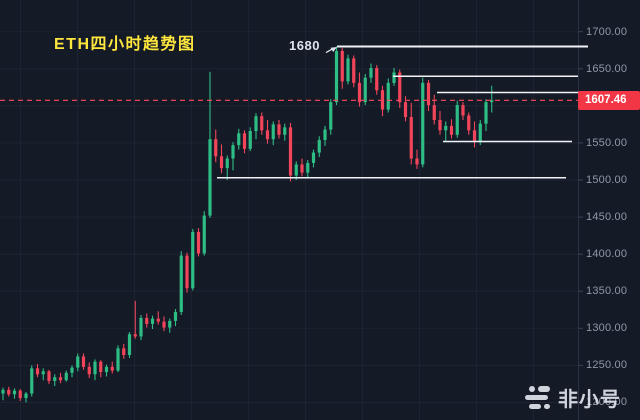 The width and height of the screenshot is (640, 420). Describe the element at coordinates (304, 45) in the screenshot. I see `peak-price-annotation: 1680` at that location.